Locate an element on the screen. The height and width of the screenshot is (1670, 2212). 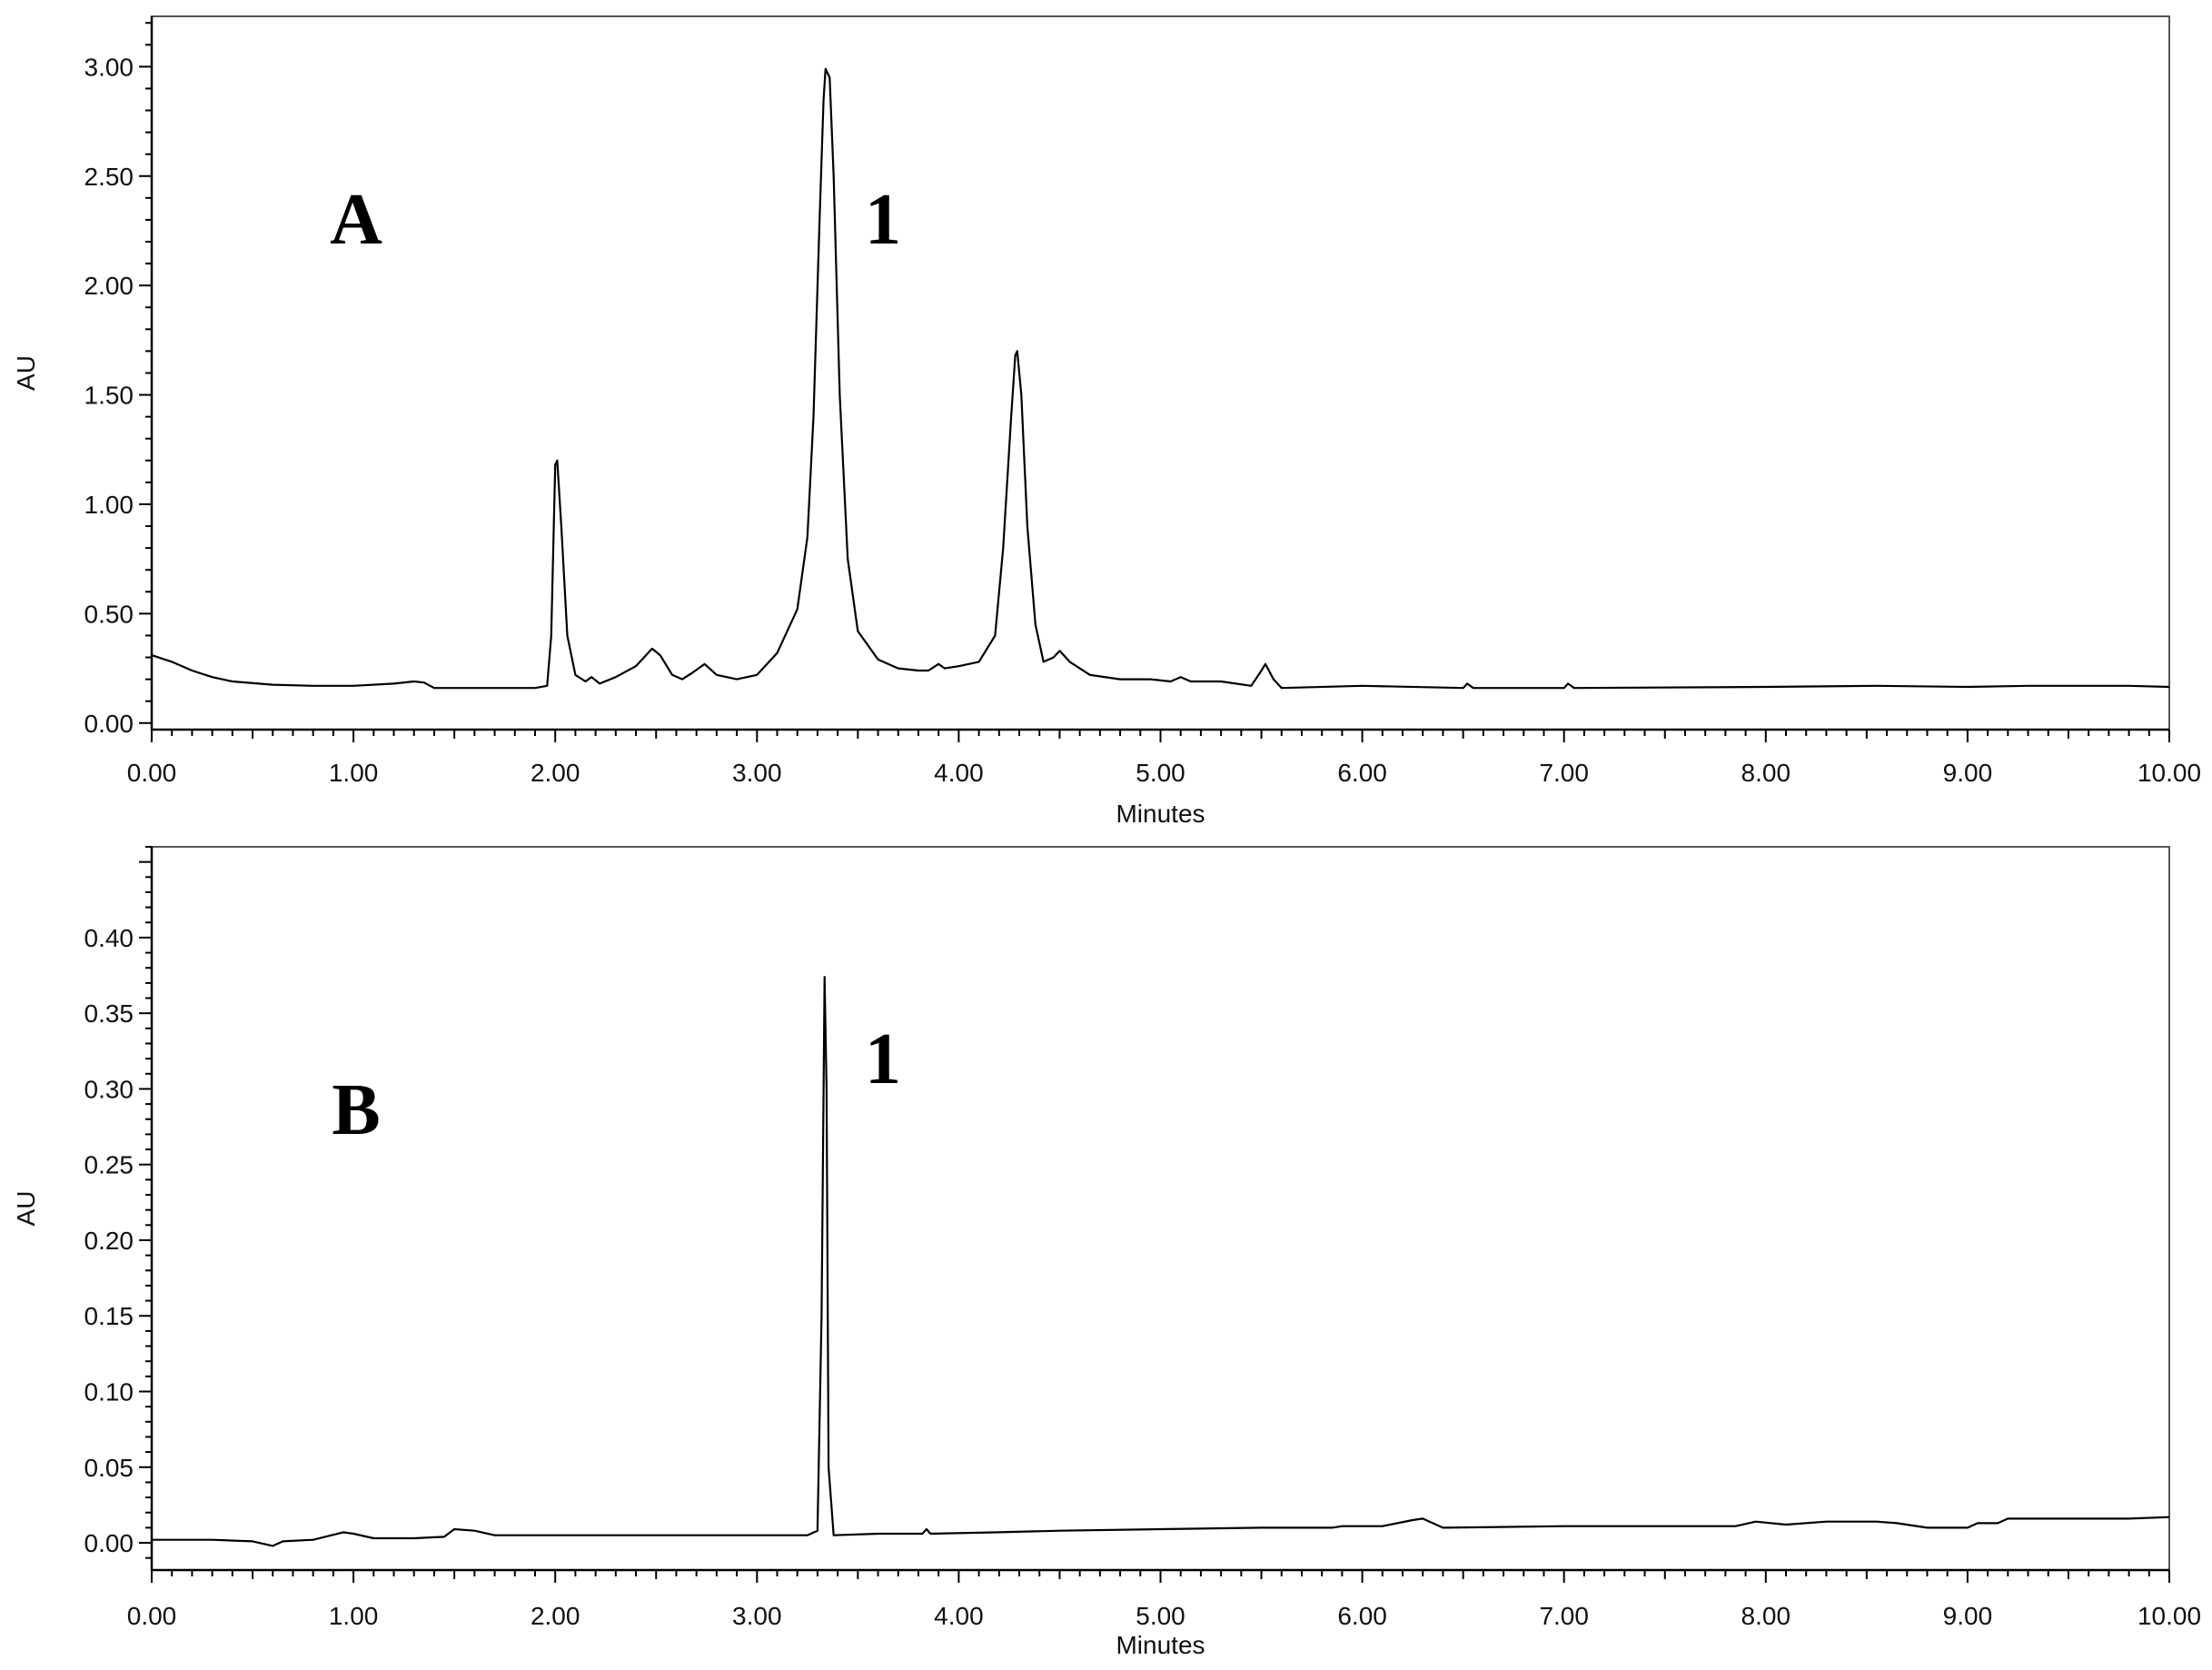
y-tick-label: 0.15 is located at coordinates (109, 1316).